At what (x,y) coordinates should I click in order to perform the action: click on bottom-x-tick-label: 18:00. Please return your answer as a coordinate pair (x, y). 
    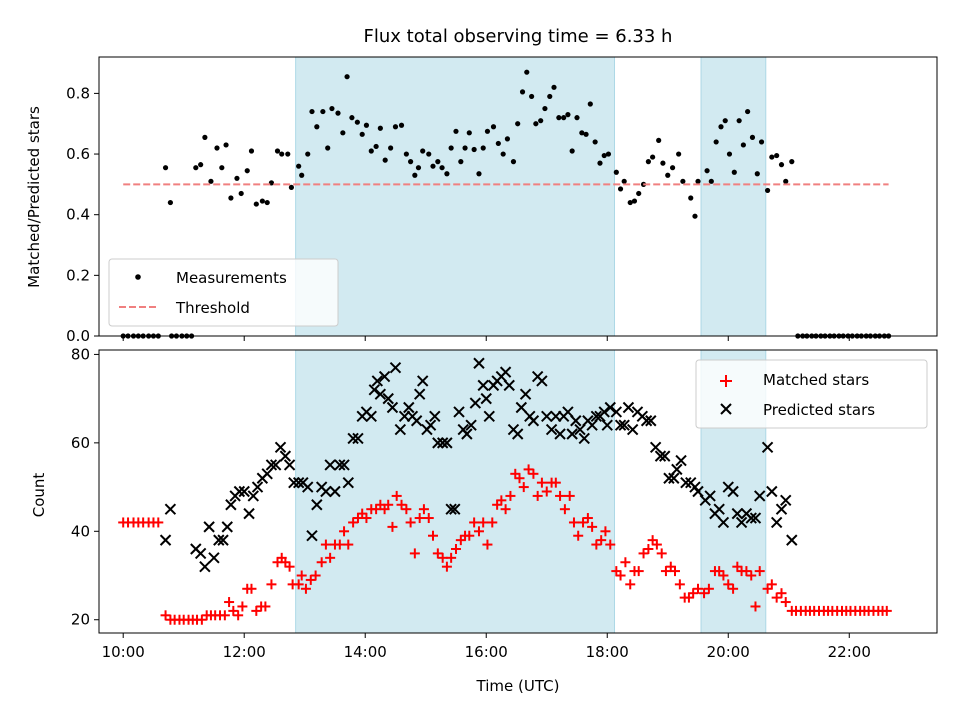
    Looking at the image, I should click on (607, 652).